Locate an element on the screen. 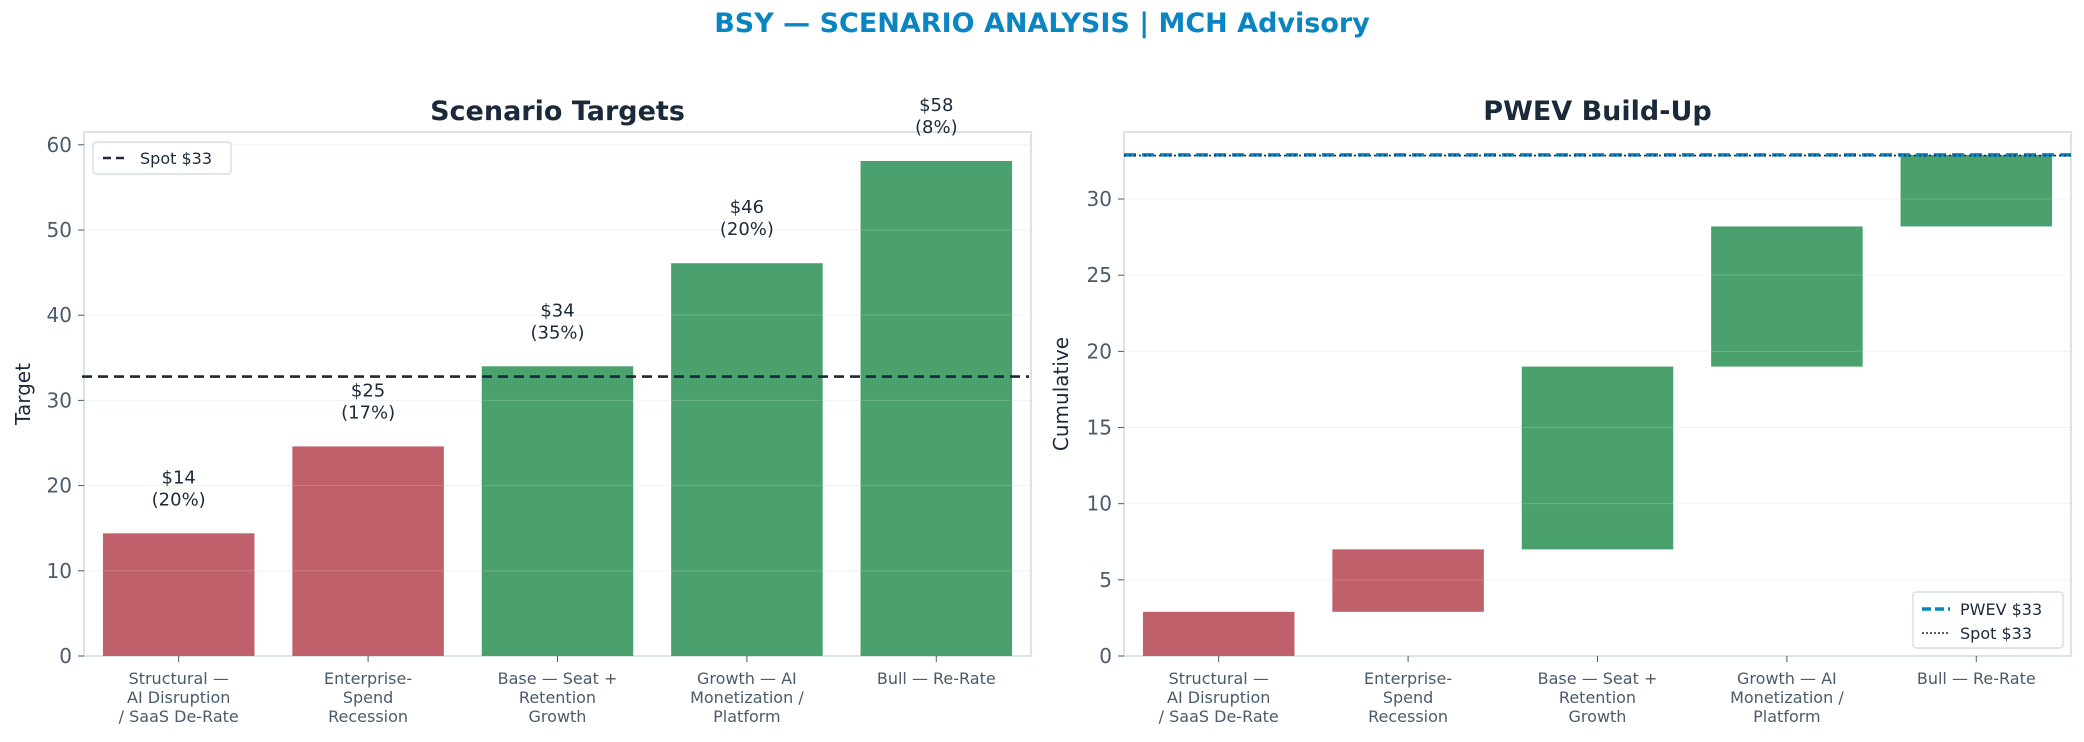 This screenshot has width=2084, height=742. bar-data-label-line: $25 is located at coordinates (368, 390).